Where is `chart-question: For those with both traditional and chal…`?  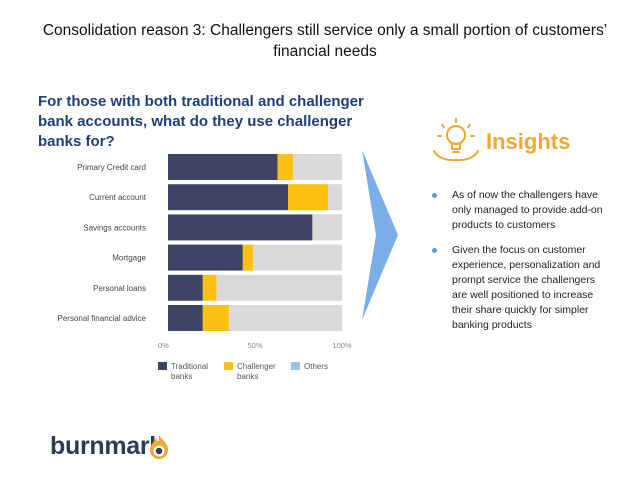
chart-question: For those with both traditional and chal… is located at coordinates (201, 121).